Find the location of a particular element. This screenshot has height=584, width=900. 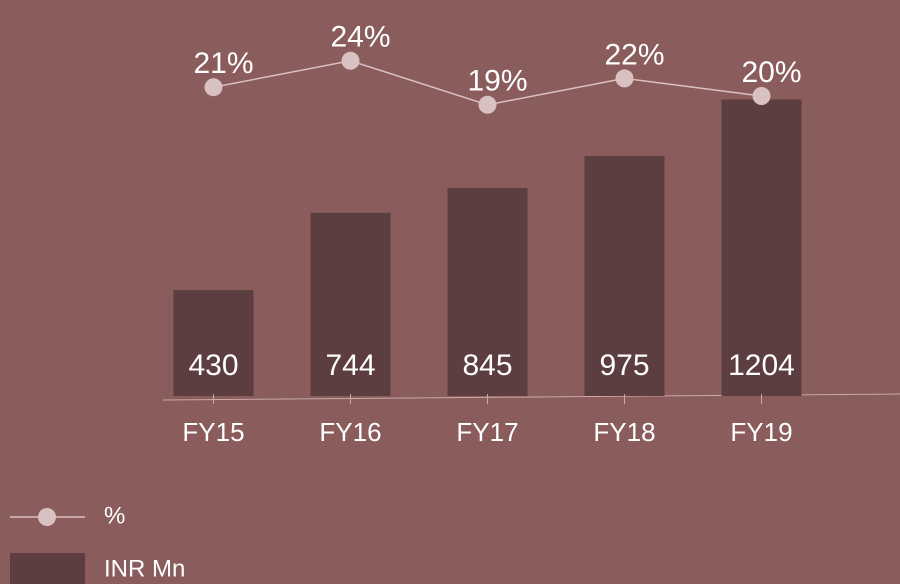

line-value-label: 22% is located at coordinates (634, 54).